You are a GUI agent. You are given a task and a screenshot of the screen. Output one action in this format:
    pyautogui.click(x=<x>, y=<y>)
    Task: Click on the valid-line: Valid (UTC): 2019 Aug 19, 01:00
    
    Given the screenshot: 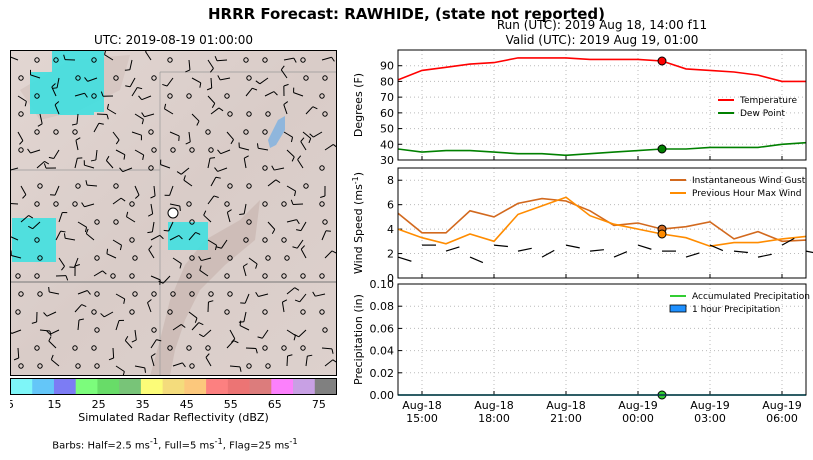 What is the action you would take?
    pyautogui.click(x=602, y=40)
    